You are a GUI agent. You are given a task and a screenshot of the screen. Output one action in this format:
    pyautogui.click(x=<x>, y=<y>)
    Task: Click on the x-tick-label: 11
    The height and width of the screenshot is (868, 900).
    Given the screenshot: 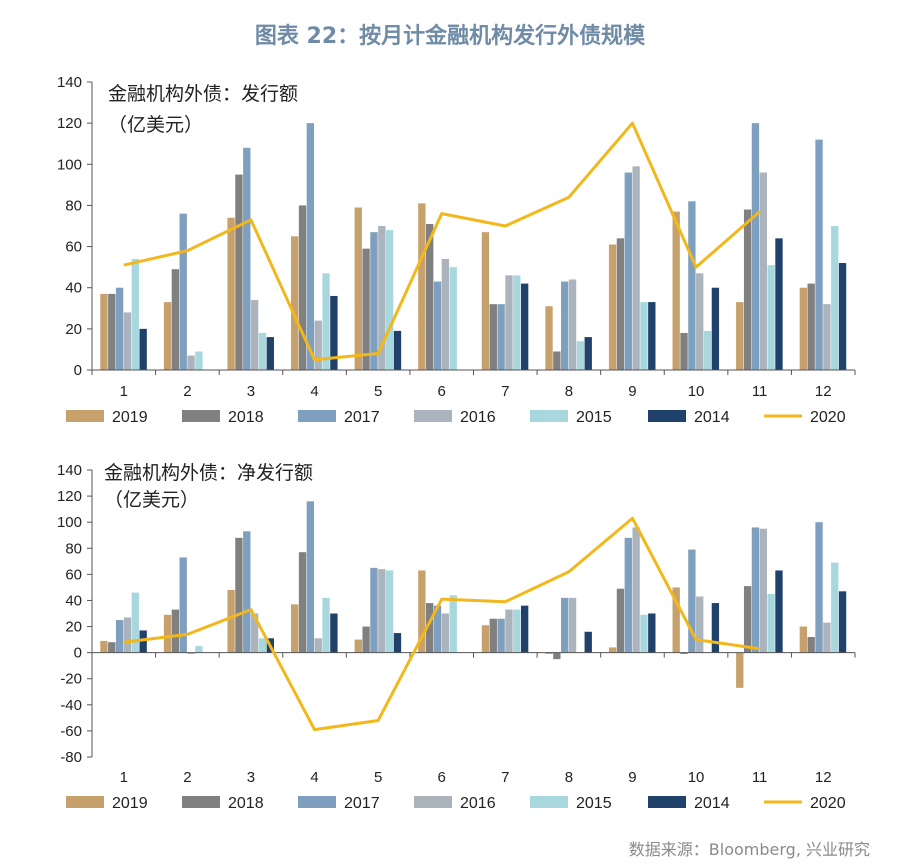 What is the action you would take?
    pyautogui.click(x=760, y=777)
    